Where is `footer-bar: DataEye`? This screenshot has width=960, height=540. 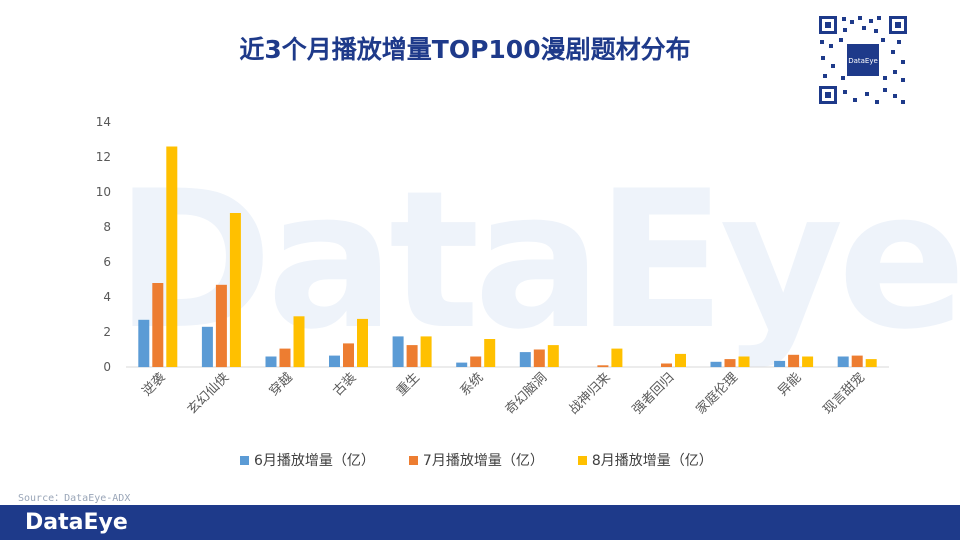
footer-bar: DataEye is located at coordinates (480, 522).